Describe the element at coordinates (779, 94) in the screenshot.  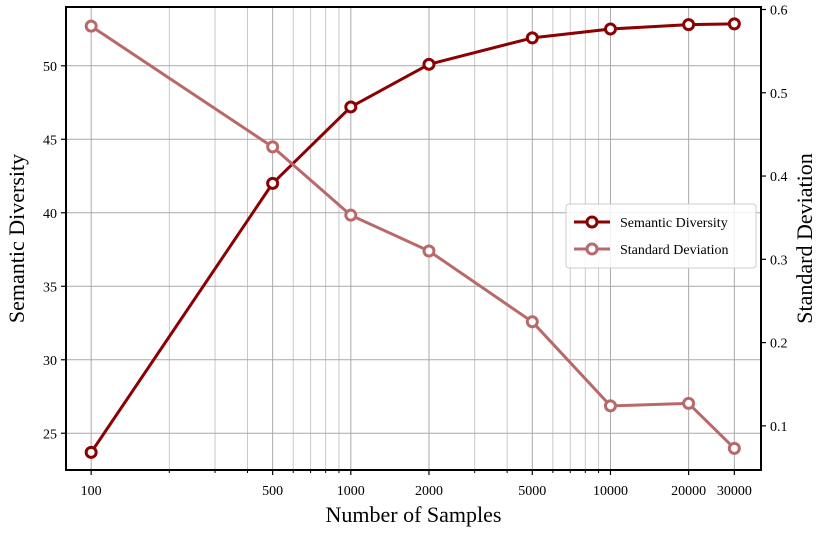
I see `y-right-tick-label: 0.5` at that location.